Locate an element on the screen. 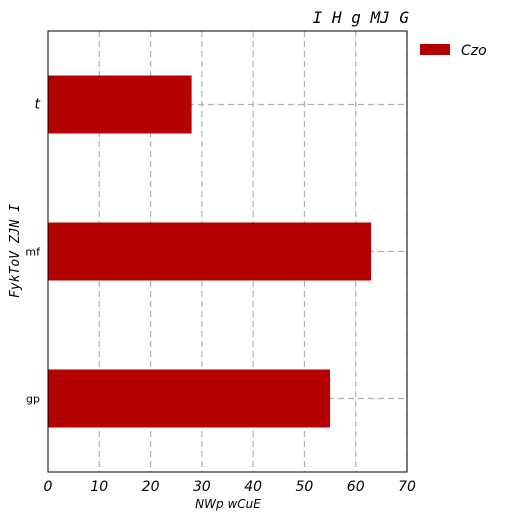  x-tick-label: 50 is located at coordinates (305, 487).